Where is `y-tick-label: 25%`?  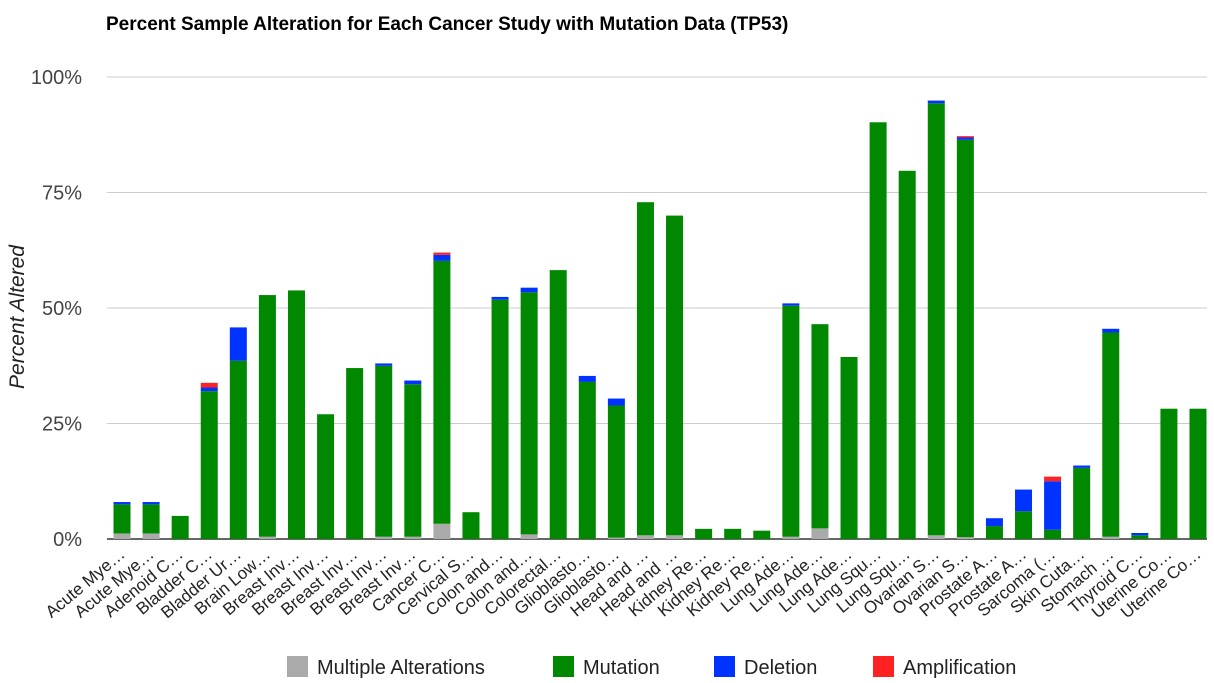
y-tick-label: 25% is located at coordinates (62, 425).